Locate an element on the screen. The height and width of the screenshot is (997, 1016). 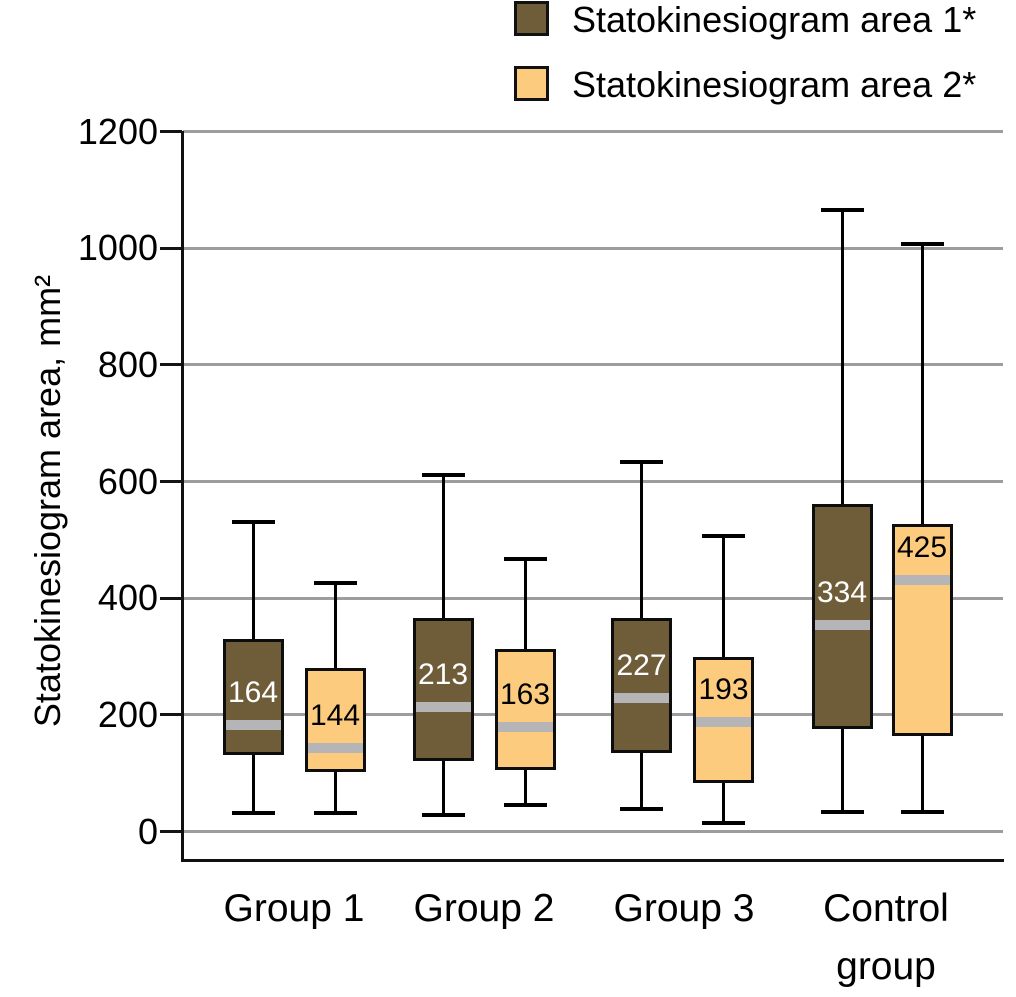
x-label-group-3: Group 3 is located at coordinates (684, 908).